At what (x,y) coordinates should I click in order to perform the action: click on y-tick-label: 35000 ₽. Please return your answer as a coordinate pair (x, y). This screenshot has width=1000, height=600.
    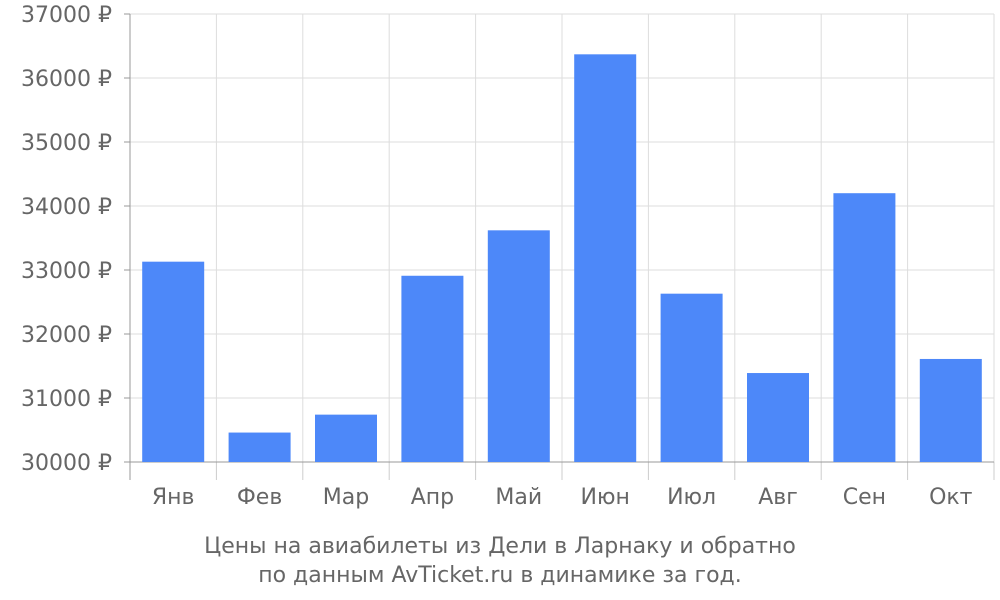
    Looking at the image, I should click on (66, 143).